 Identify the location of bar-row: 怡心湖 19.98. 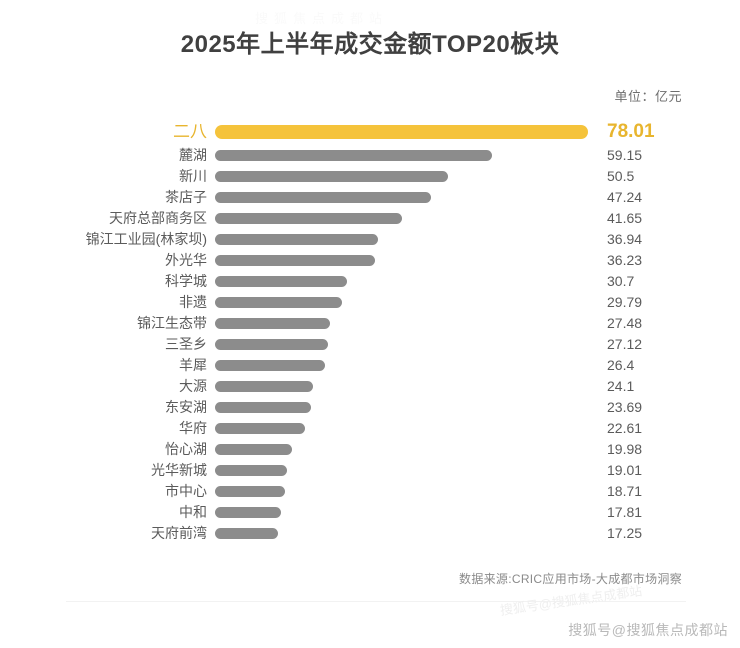
(370, 449).